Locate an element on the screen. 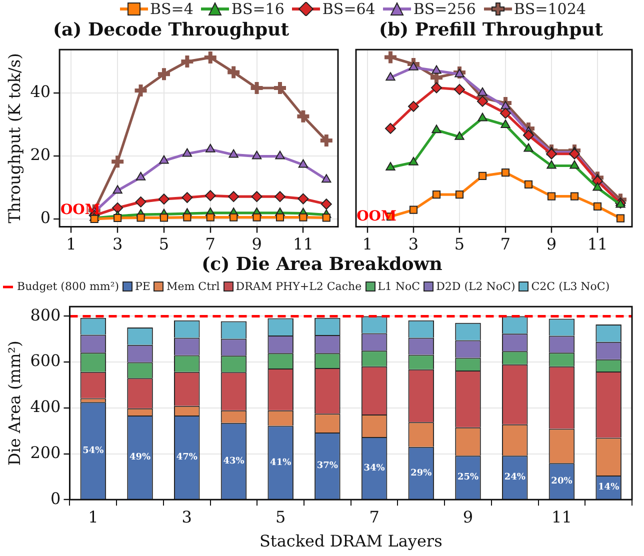 The image size is (644, 556). y-tick-label: 800 is located at coordinates (45, 314).